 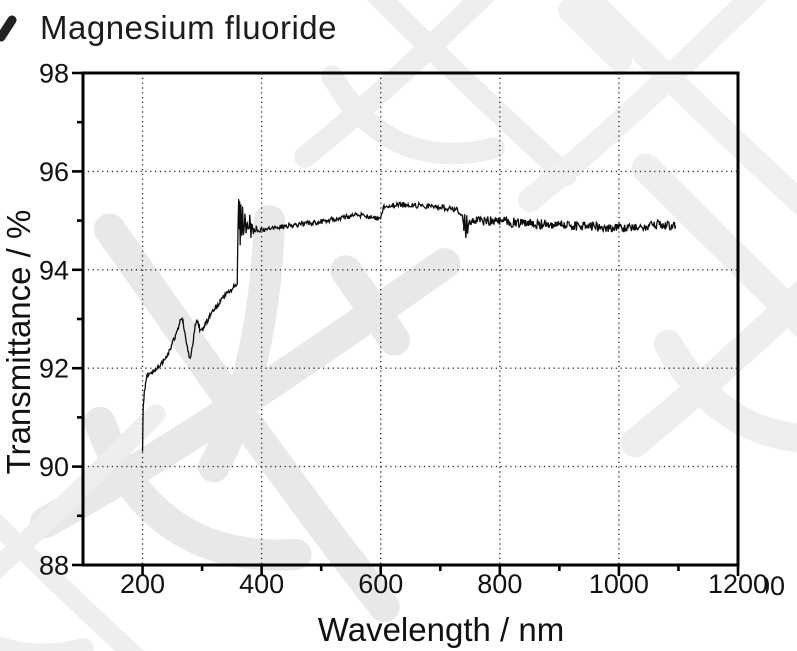 What do you see at coordinates (54, 467) in the screenshot?
I see `y-tick-label-90: 90` at bounding box center [54, 467].